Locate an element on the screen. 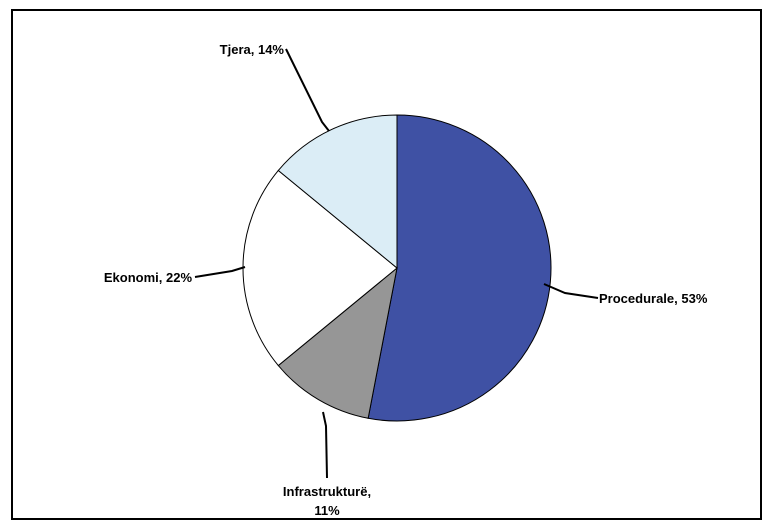  label-tjera: Tjera, 14% is located at coordinates (252, 49).